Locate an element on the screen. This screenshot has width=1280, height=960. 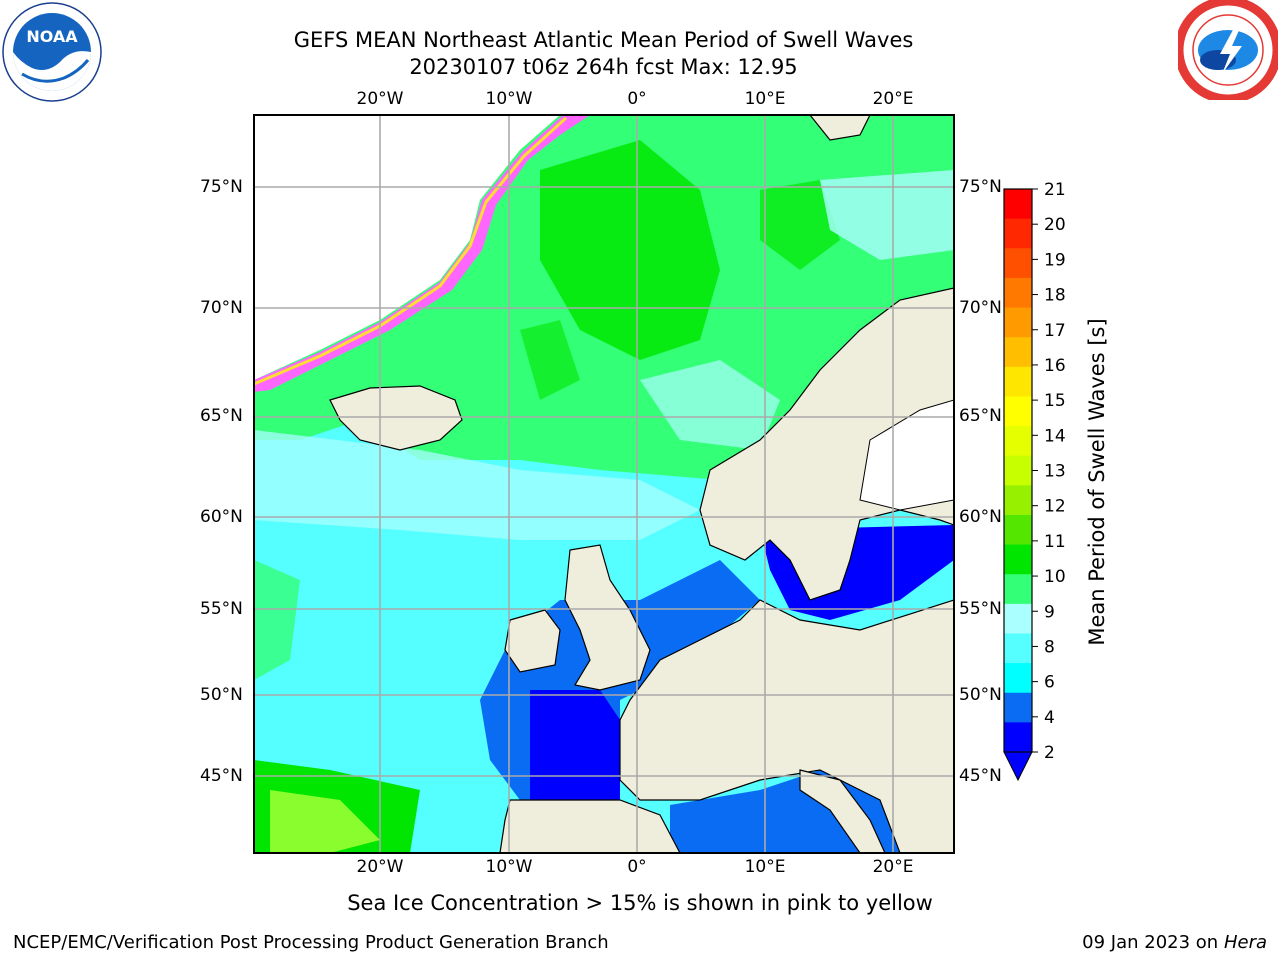
colorbar: 21 20 19 18 17 16 15 14 13 12 11 10 9 8 6 4 2 is located at coordinates (1034, 481).